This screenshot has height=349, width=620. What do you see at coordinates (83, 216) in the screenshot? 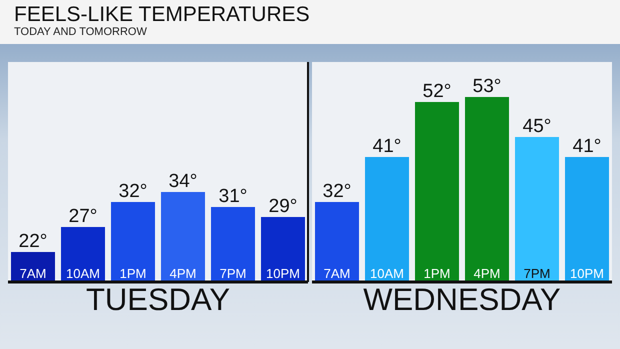
I see `data-label: 27°` at bounding box center [83, 216].